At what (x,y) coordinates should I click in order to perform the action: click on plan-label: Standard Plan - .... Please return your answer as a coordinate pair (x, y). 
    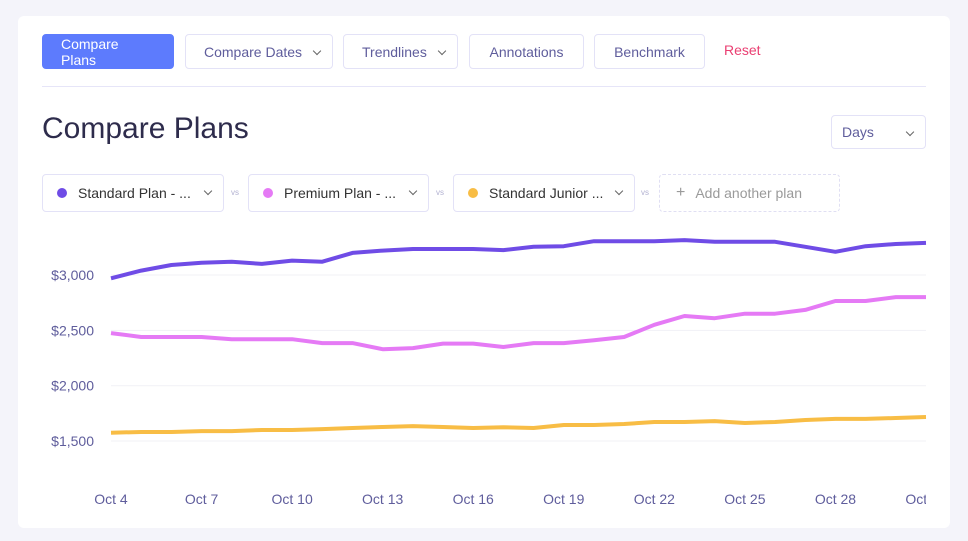
    Looking at the image, I should click on (134, 193).